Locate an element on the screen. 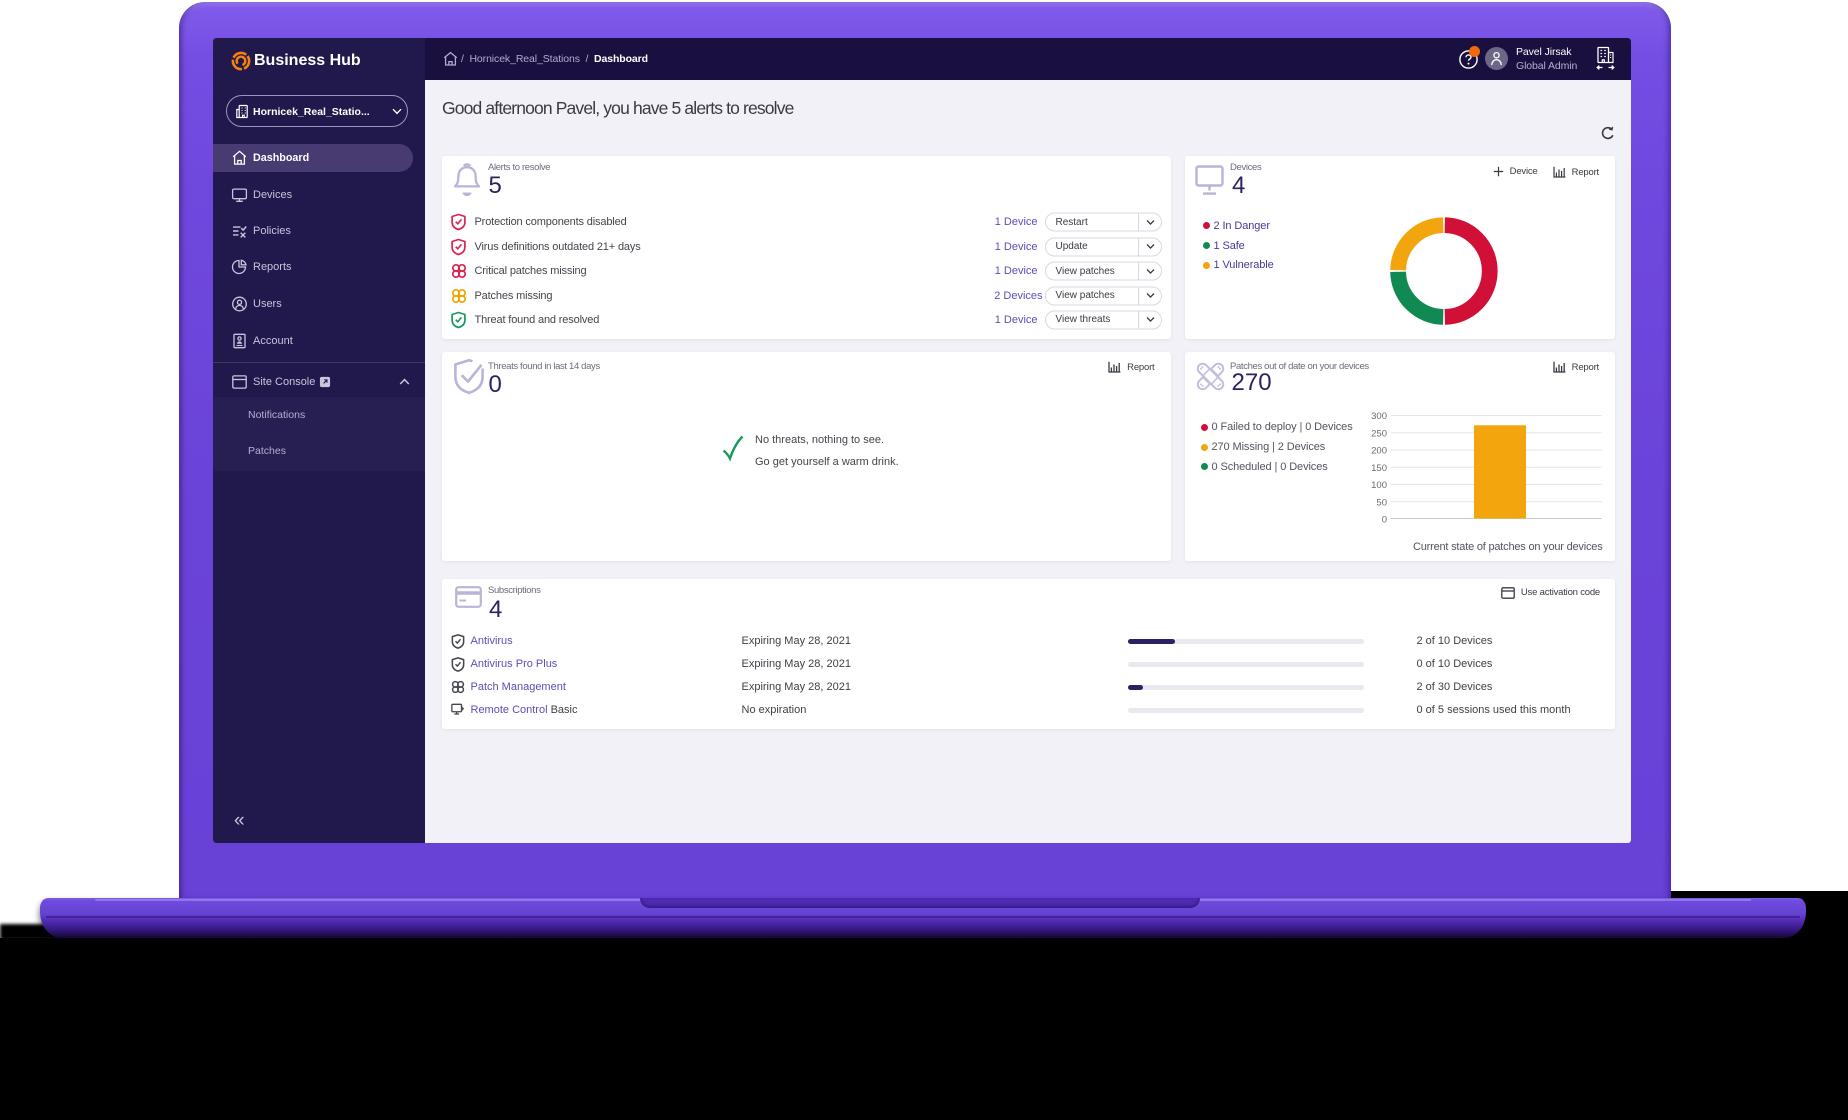 The height and width of the screenshot is (1120, 1848). svg-text: 50 is located at coordinates (1381, 502).